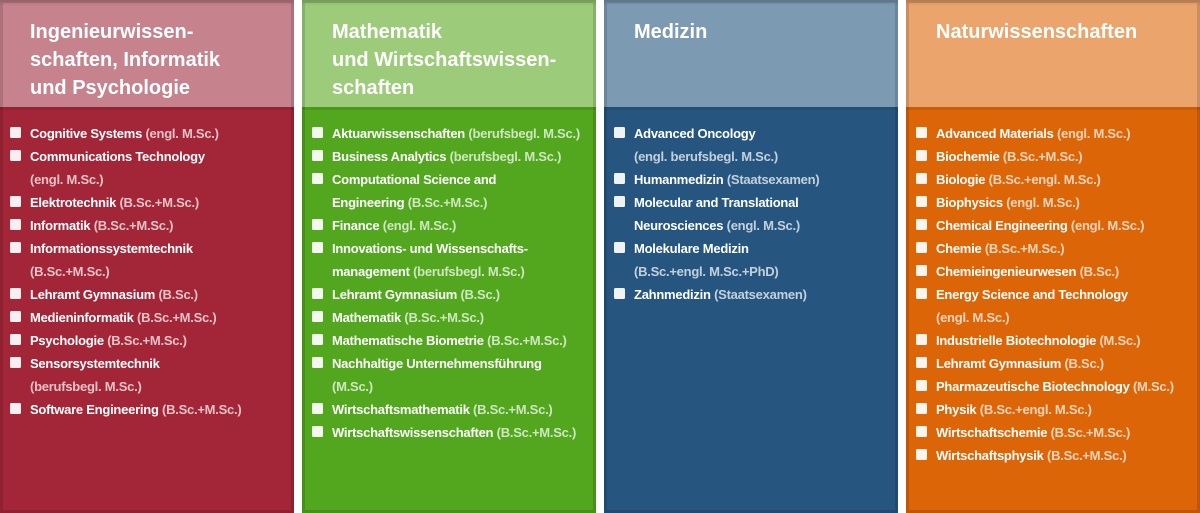 The height and width of the screenshot is (513, 1200). What do you see at coordinates (960, 248) in the screenshot?
I see `program-name: Chemie` at bounding box center [960, 248].